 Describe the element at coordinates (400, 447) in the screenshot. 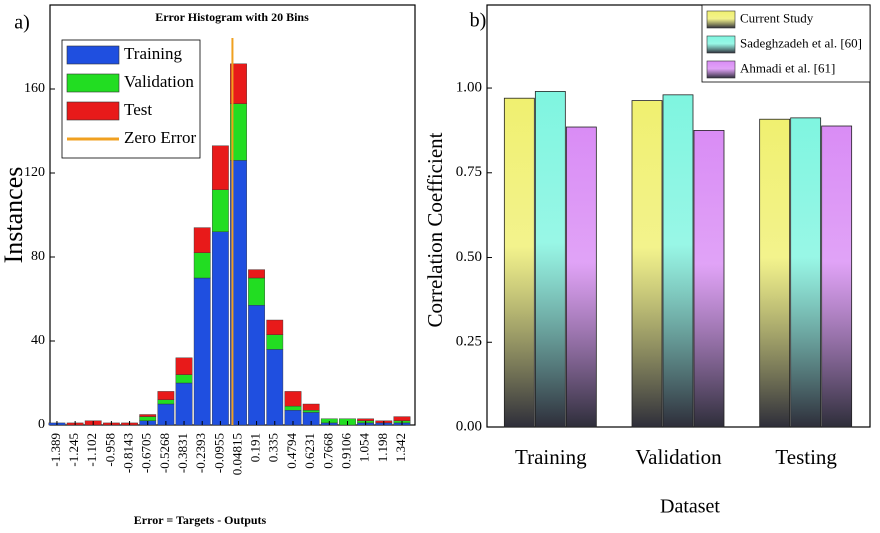

I see `x-tick-label: 1.342` at that location.